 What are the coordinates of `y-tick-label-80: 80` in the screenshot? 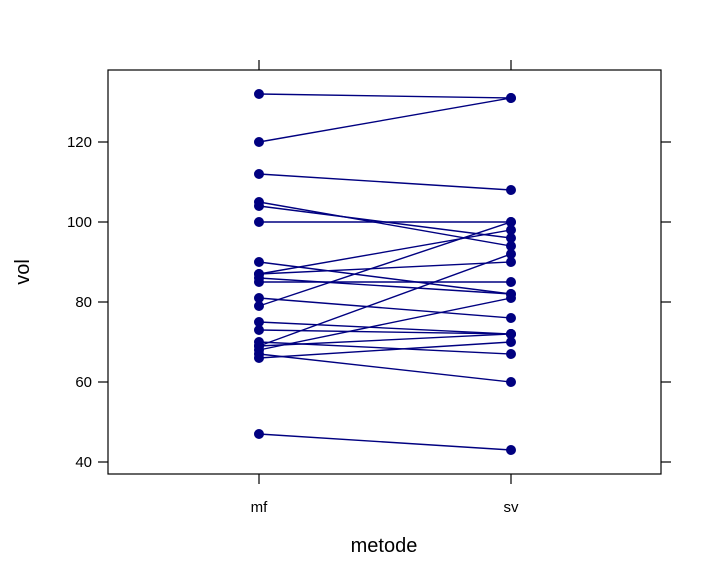 It's located at (83, 302).